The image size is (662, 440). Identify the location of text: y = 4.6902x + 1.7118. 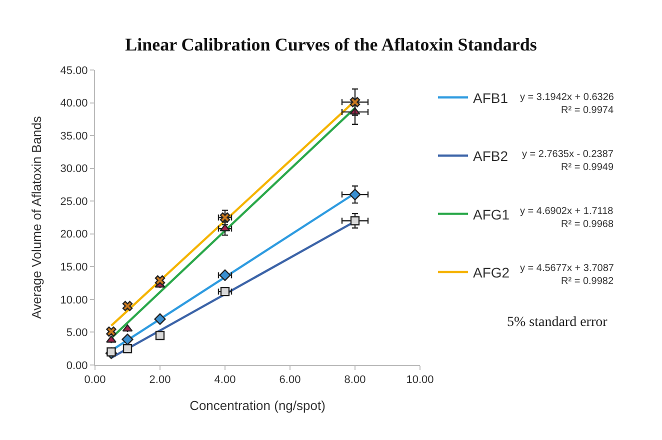
(567, 211).